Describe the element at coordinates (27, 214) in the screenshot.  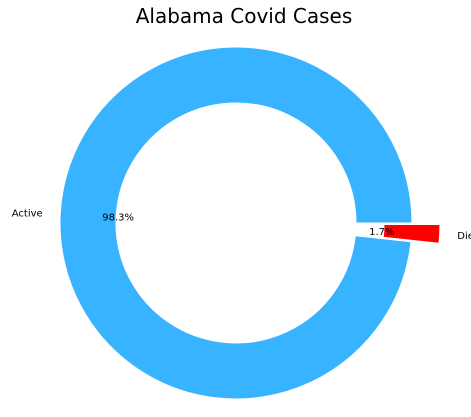
I see `slice-label-active: Active` at that location.